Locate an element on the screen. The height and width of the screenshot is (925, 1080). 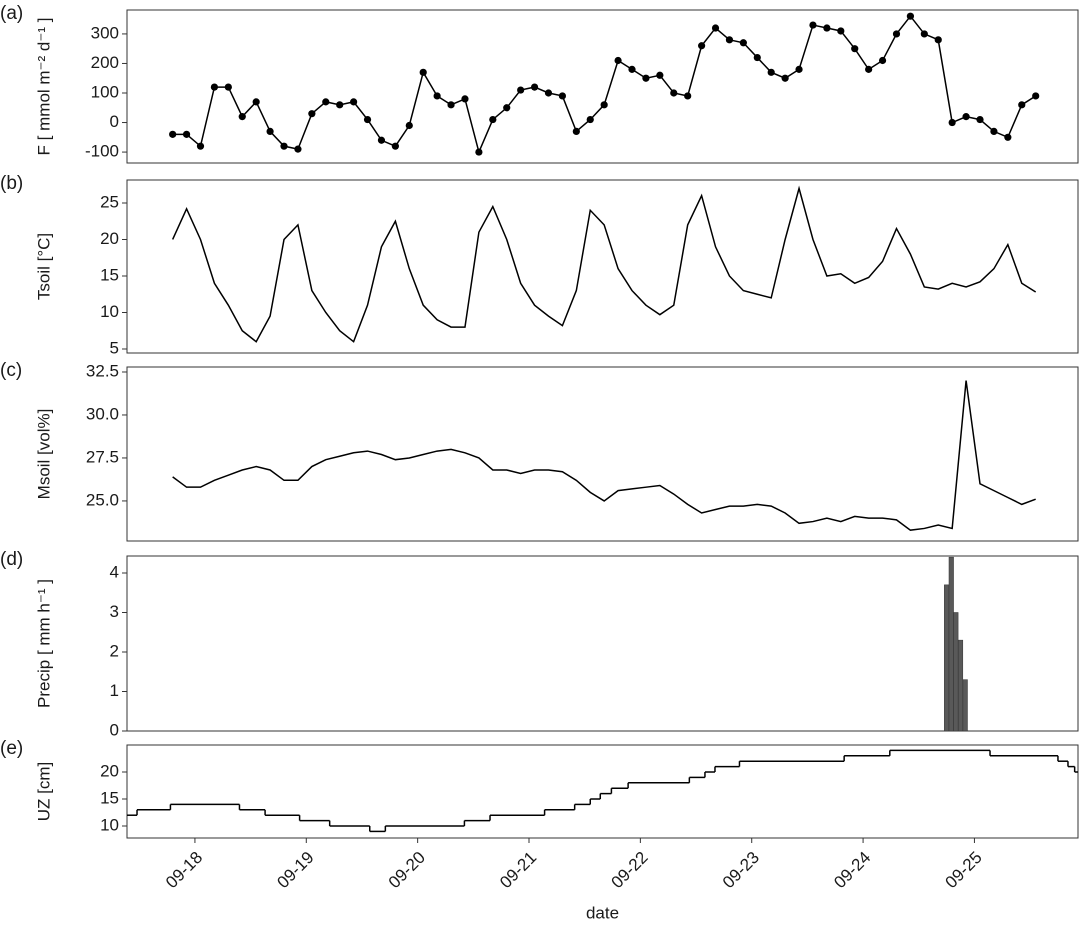
panel-label: (c) is located at coordinates (11, 370).